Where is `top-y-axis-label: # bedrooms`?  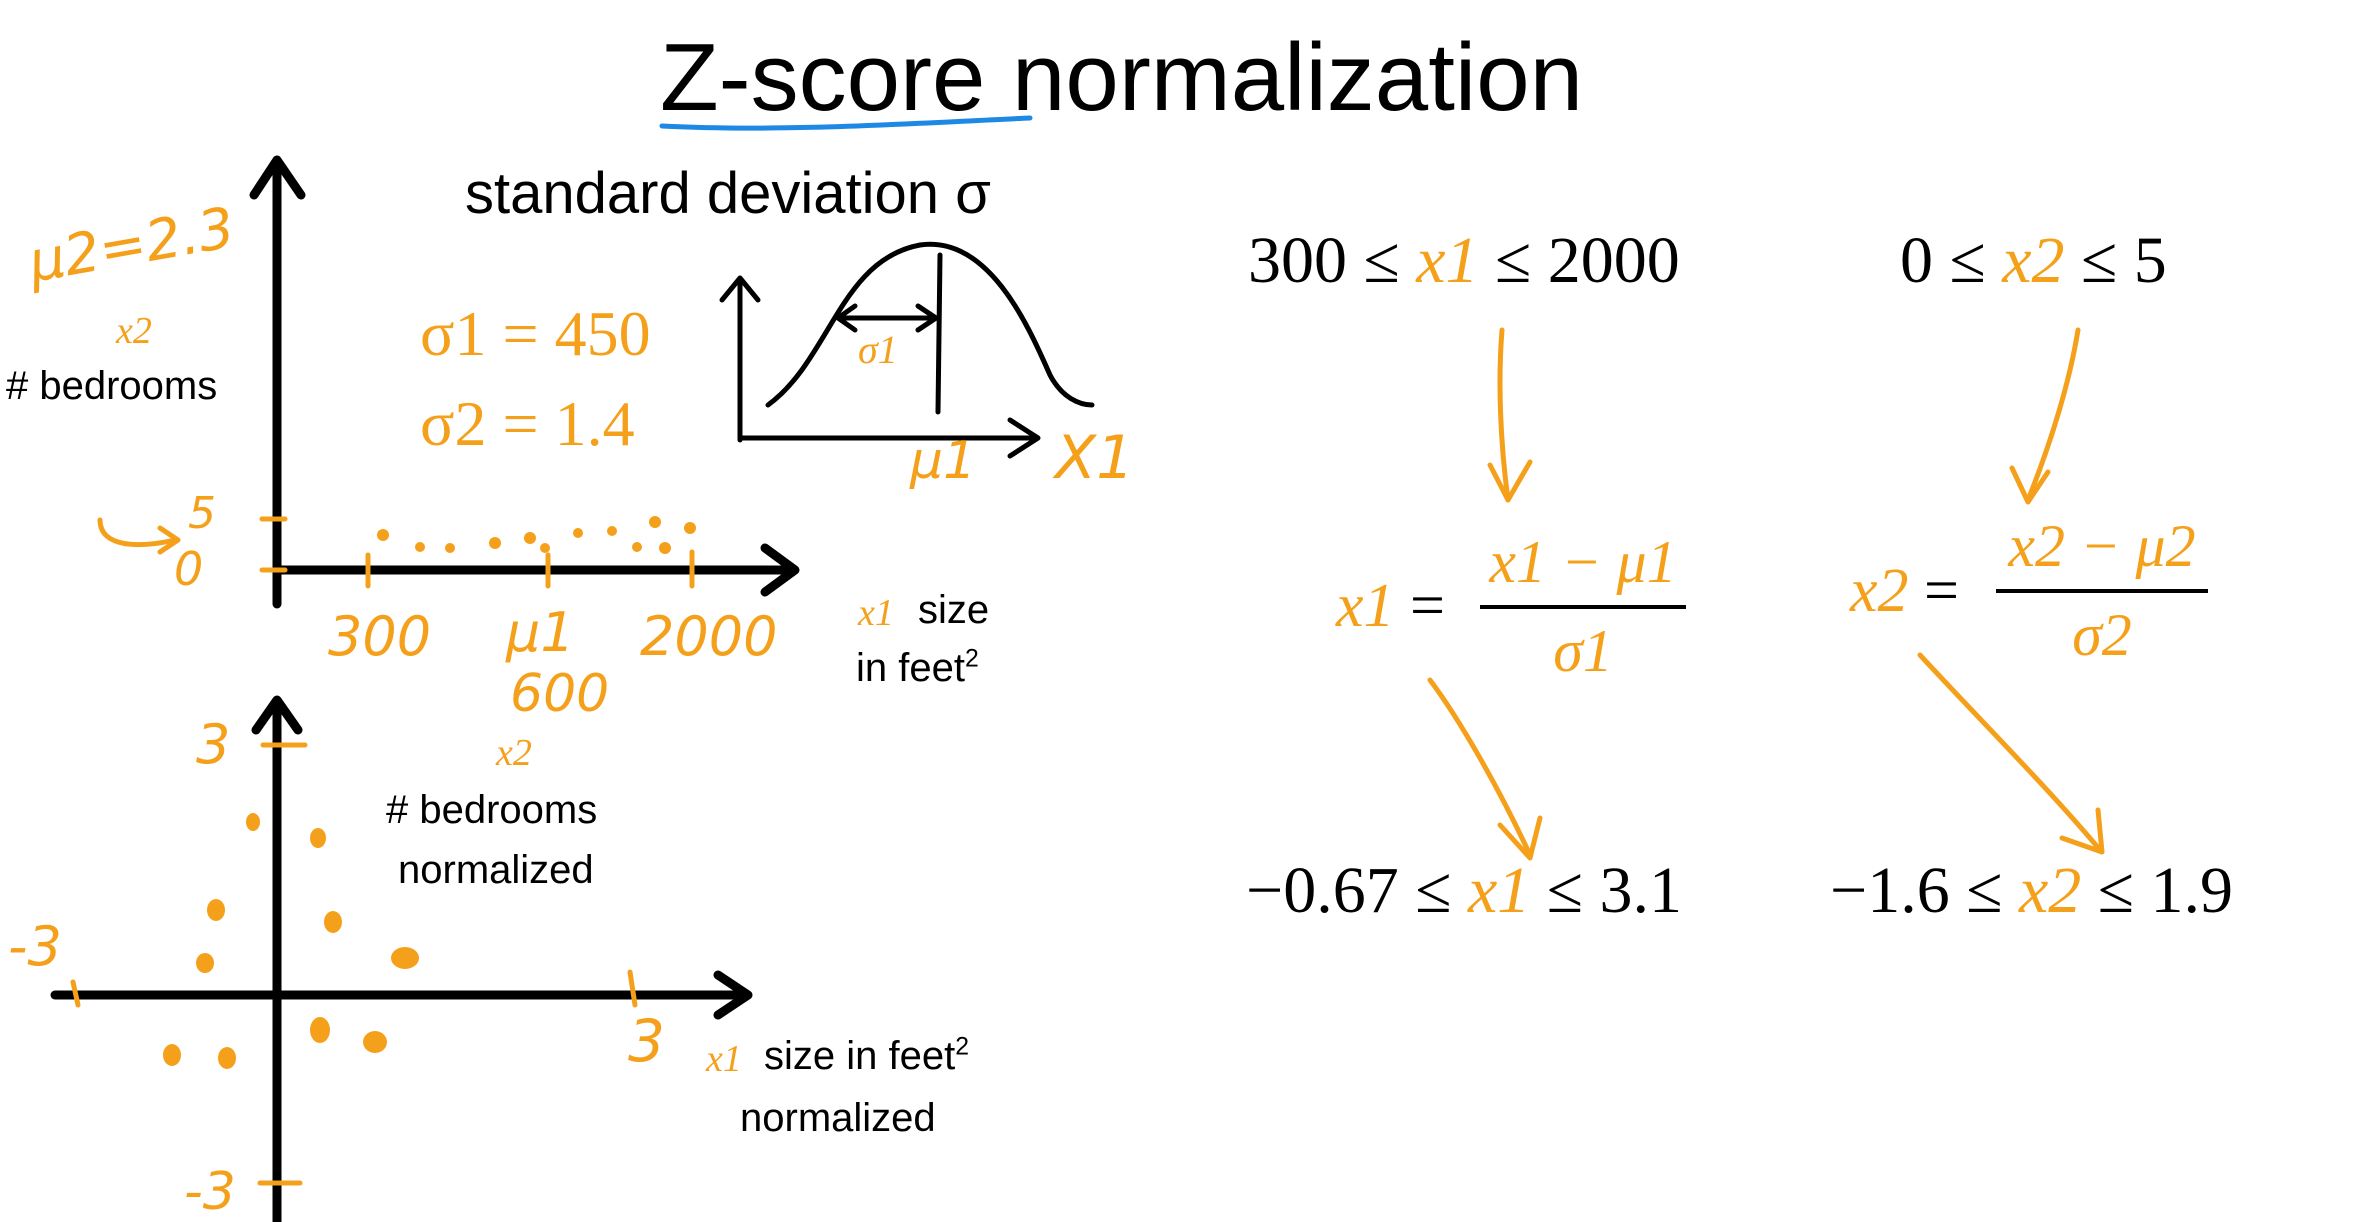 top-y-axis-label: # bedrooms is located at coordinates (112, 386).